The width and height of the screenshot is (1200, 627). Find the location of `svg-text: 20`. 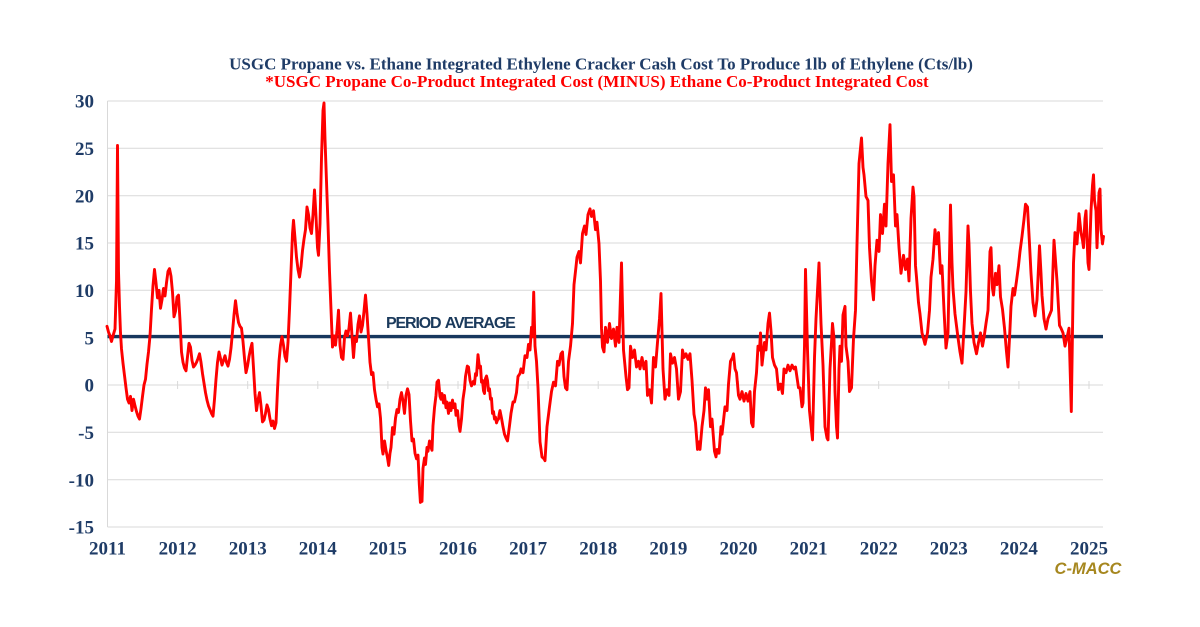

svg-text: 20 is located at coordinates (84, 196).